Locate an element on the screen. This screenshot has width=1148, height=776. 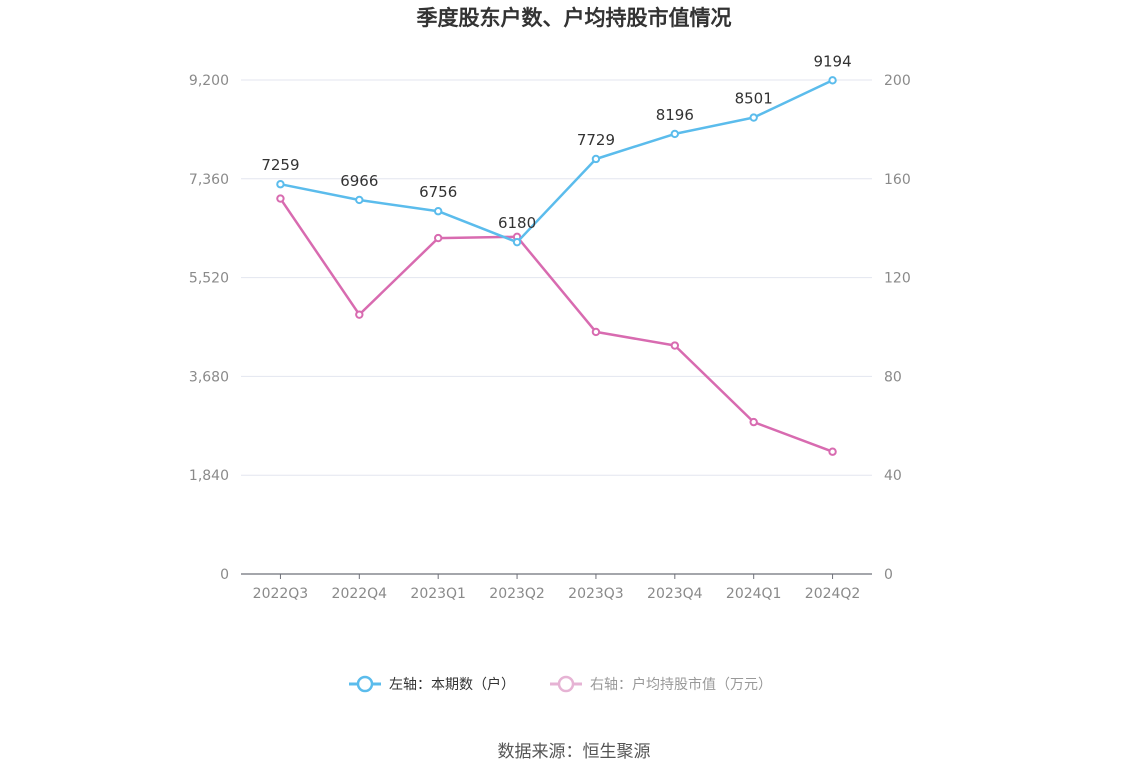
left-axis-tick-label: 7,360 is located at coordinates (209, 180).